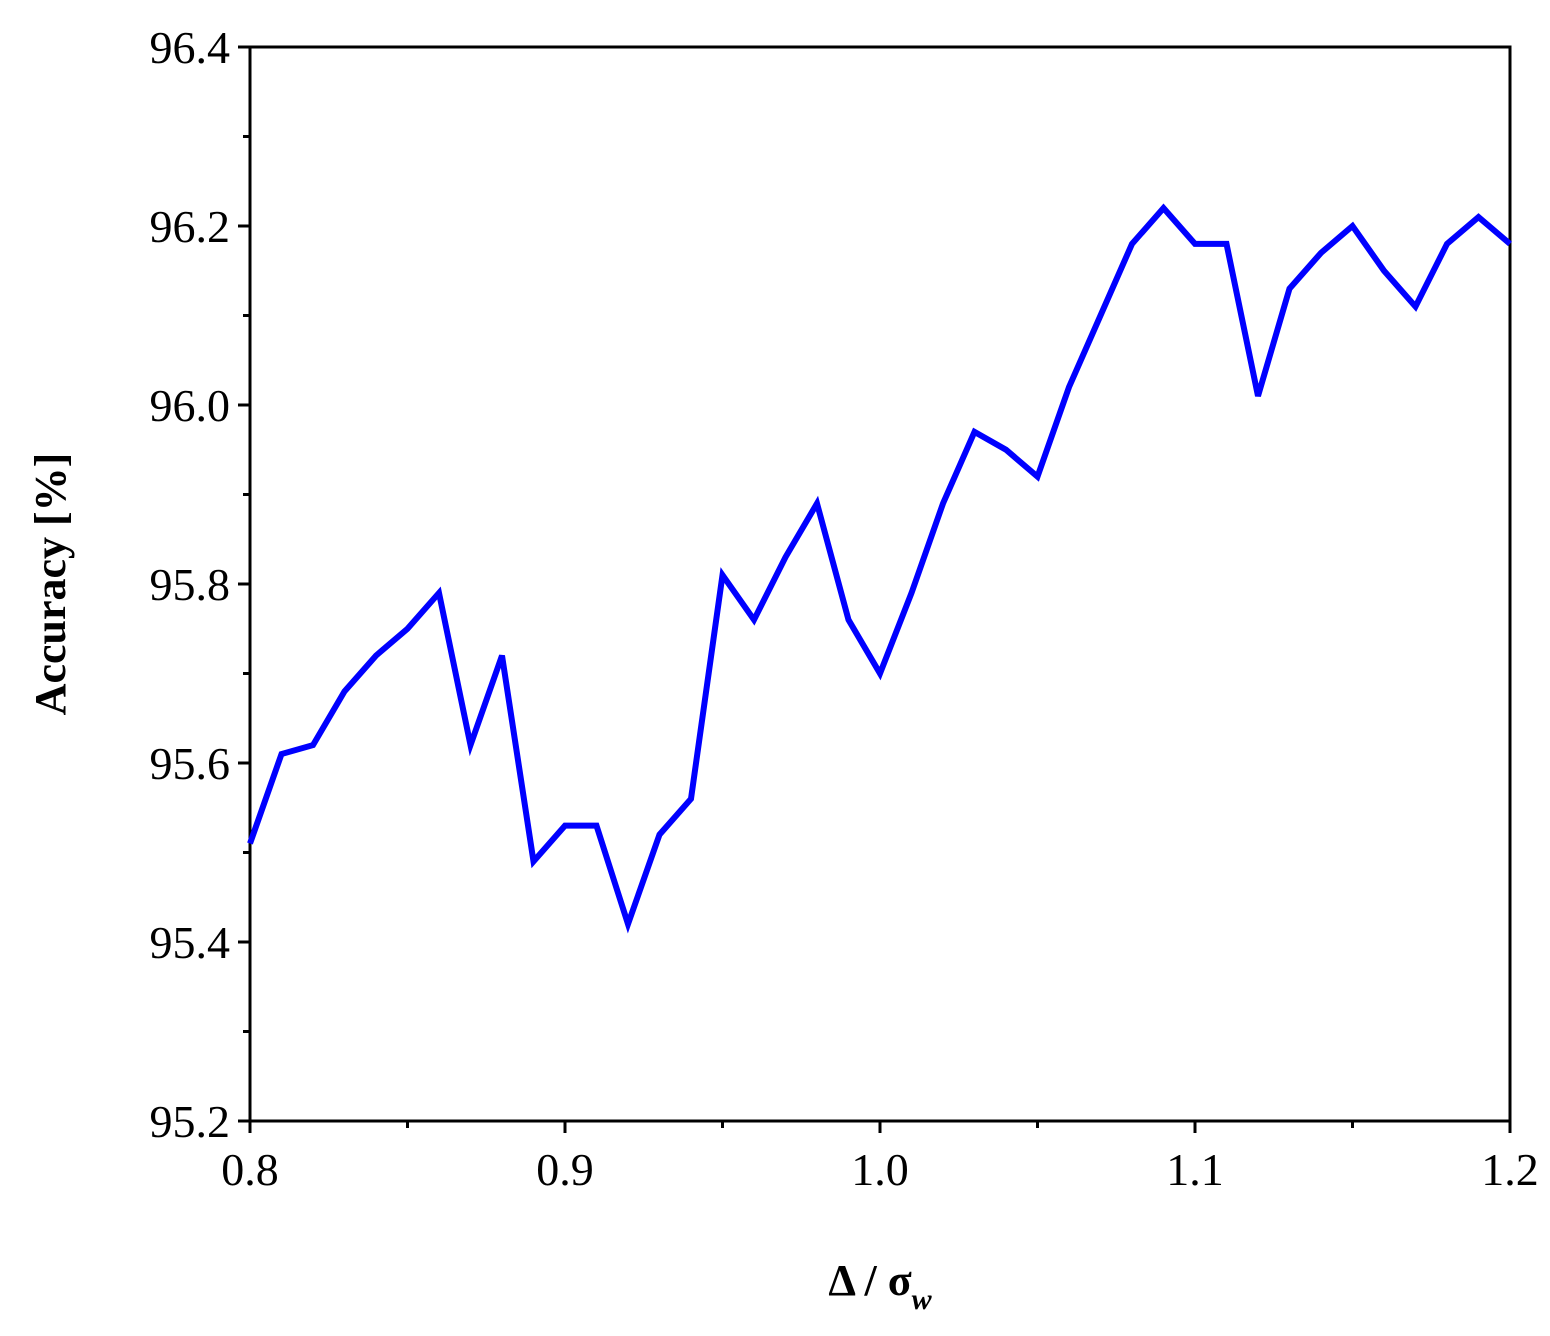  I want to click on x-axis-label-main: Δ / σ, so click(869, 1280).